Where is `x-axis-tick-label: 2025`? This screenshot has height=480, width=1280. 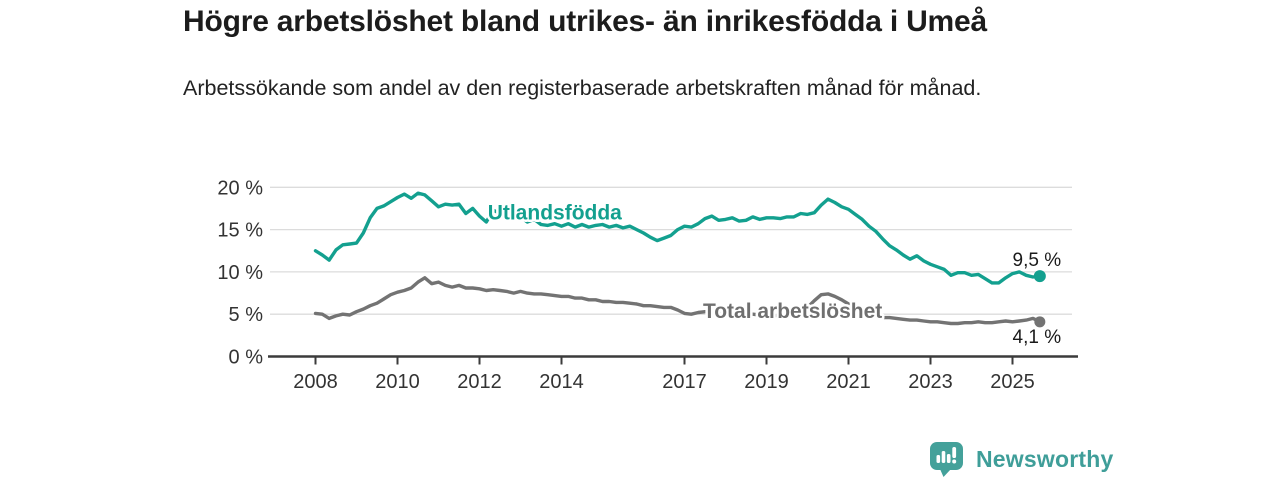 x-axis-tick-label: 2025 is located at coordinates (1012, 382).